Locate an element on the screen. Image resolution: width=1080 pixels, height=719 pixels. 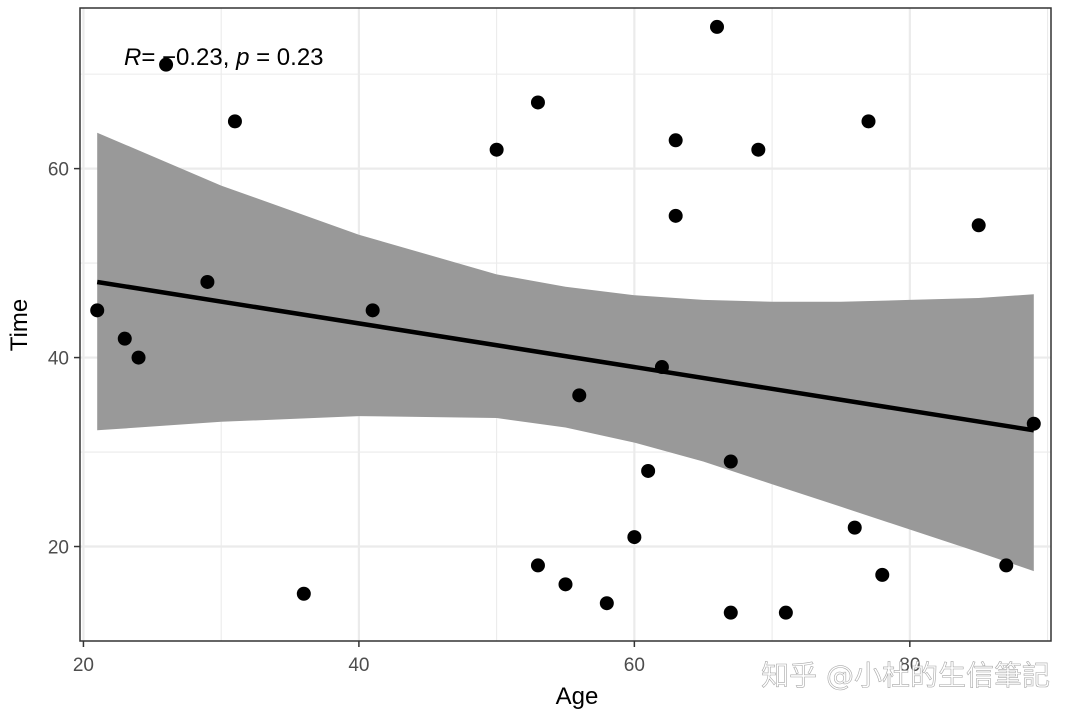
watermark-text: 知乎 @小杜的生信筆記 is located at coordinates (905, 675).